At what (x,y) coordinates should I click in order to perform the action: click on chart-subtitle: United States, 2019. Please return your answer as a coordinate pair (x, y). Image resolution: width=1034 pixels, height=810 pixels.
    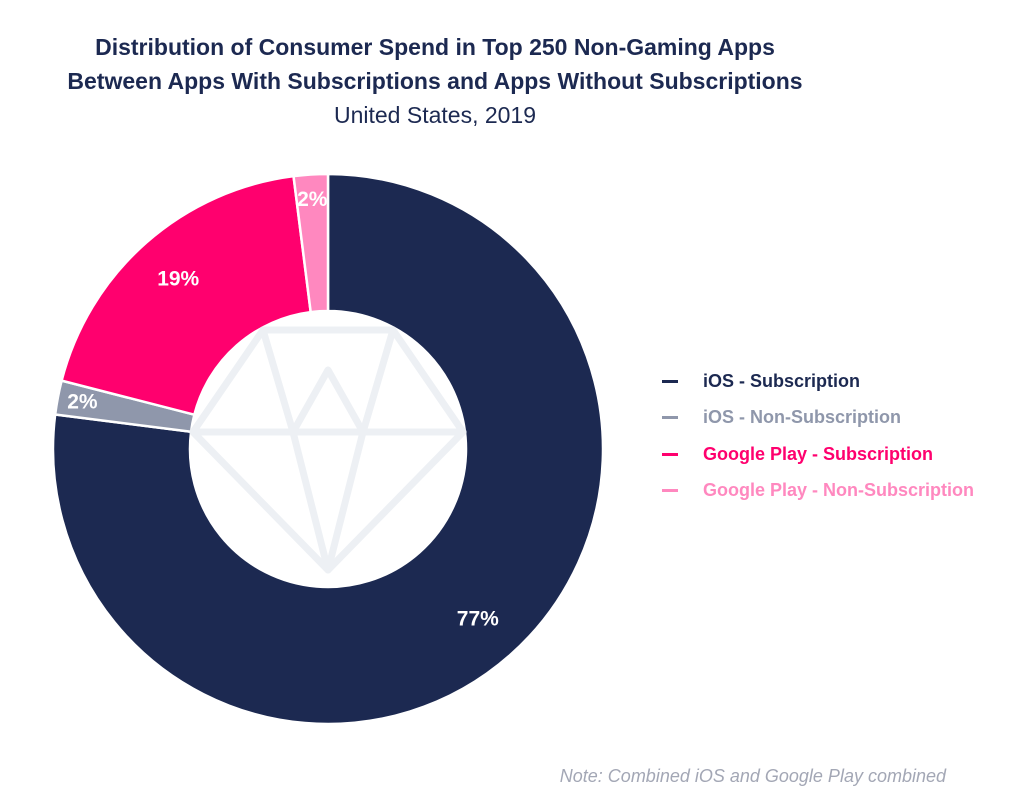
    Looking at the image, I should click on (435, 115).